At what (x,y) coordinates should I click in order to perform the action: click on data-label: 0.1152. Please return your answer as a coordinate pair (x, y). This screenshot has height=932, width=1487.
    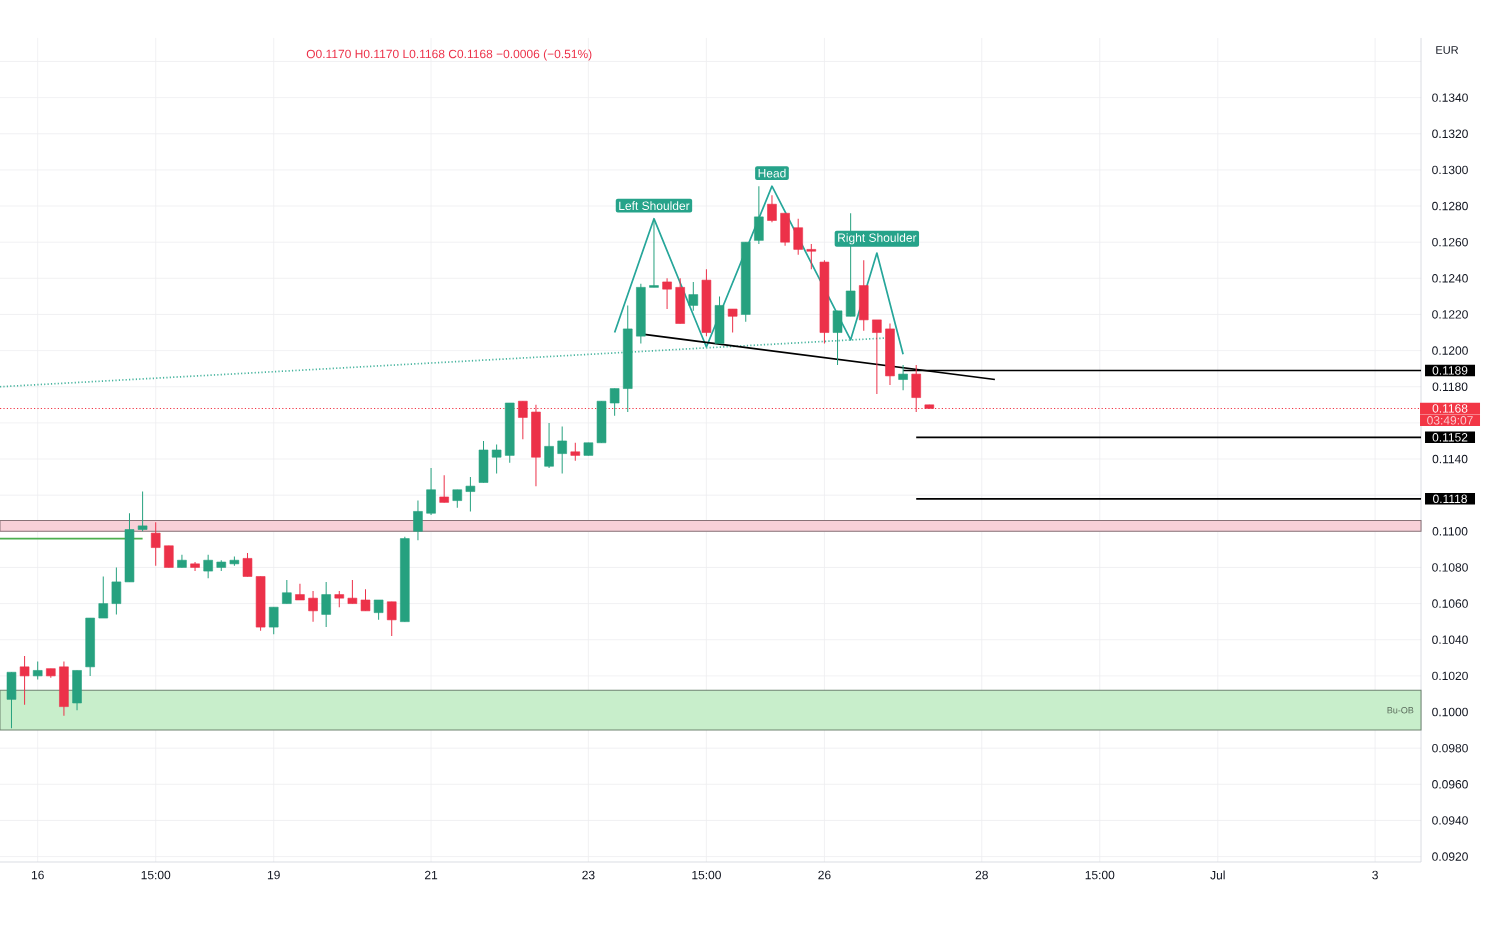
    Looking at the image, I should click on (1450, 437).